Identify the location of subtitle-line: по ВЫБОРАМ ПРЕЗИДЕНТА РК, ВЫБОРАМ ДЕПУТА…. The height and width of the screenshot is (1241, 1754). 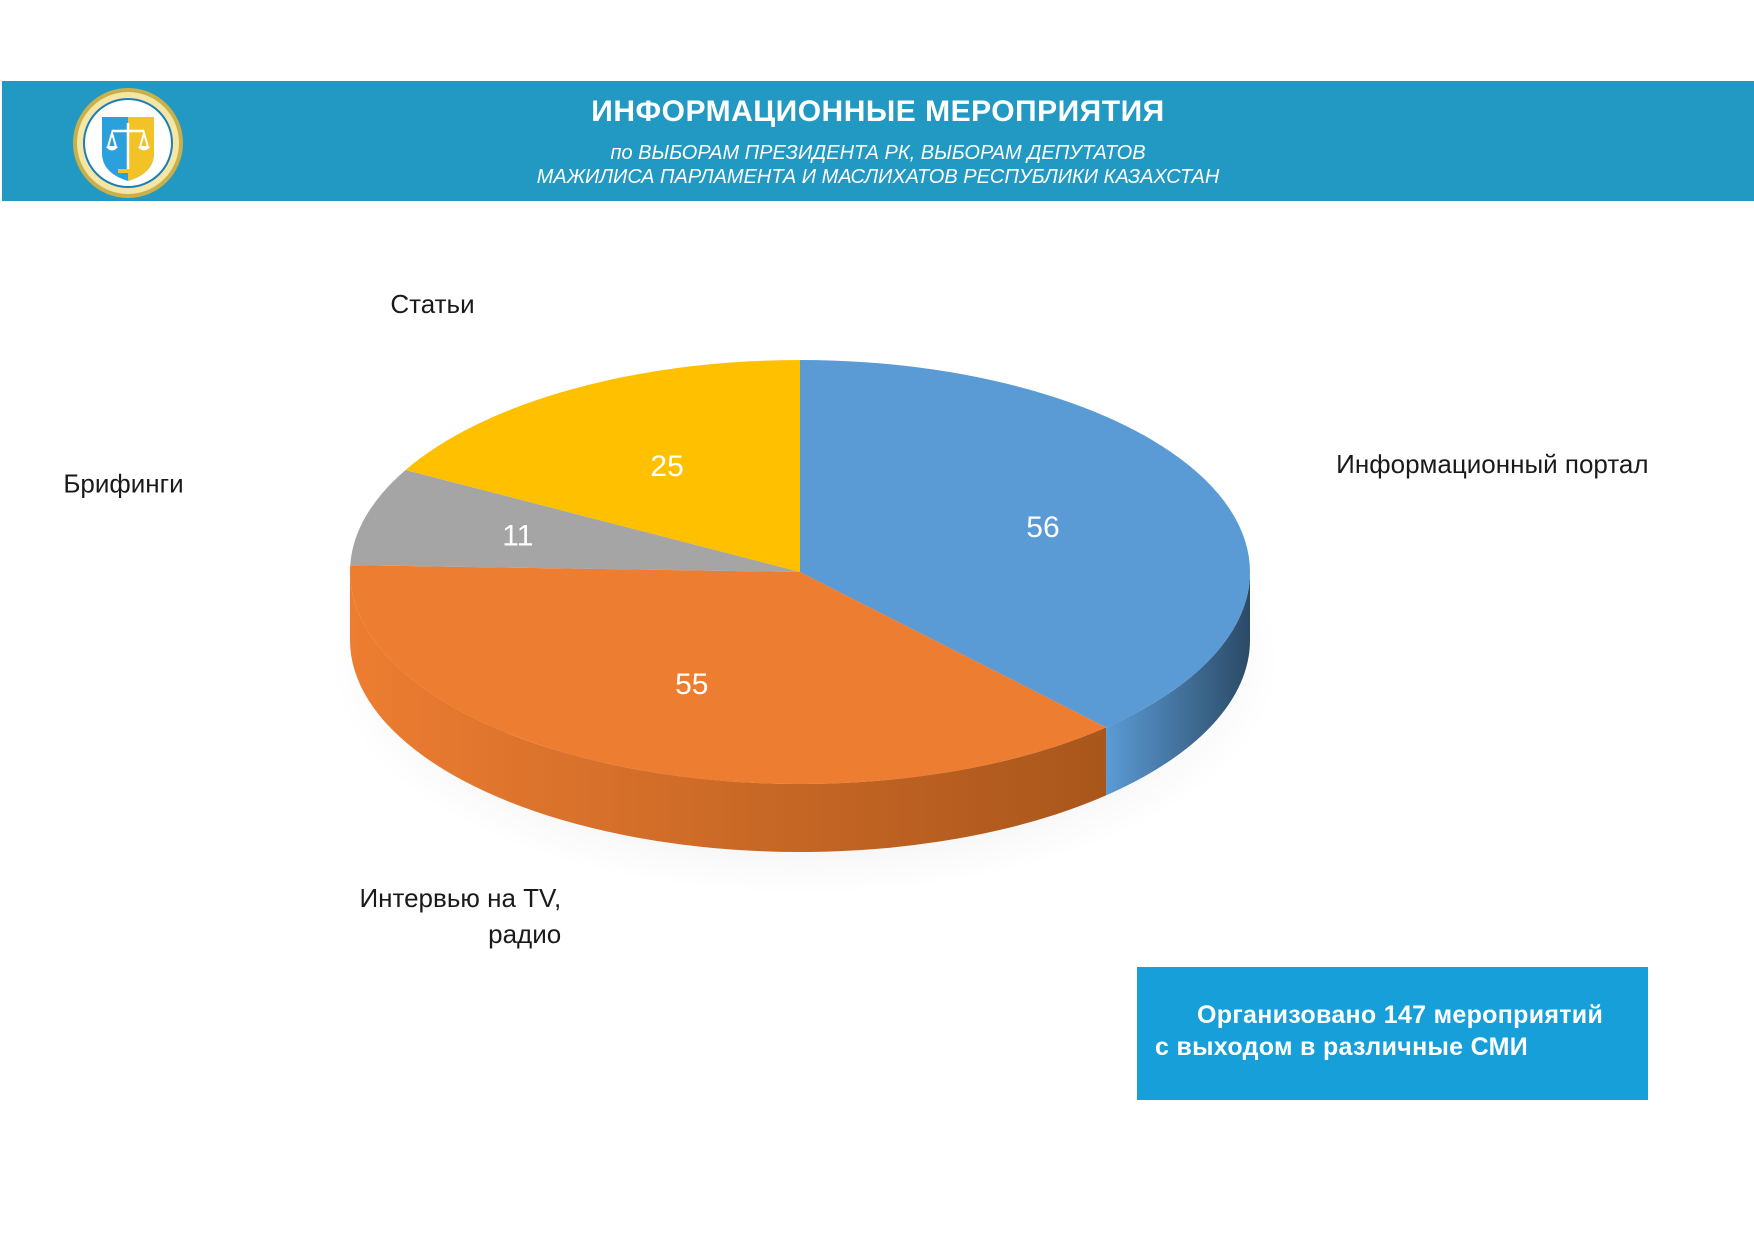
(878, 153).